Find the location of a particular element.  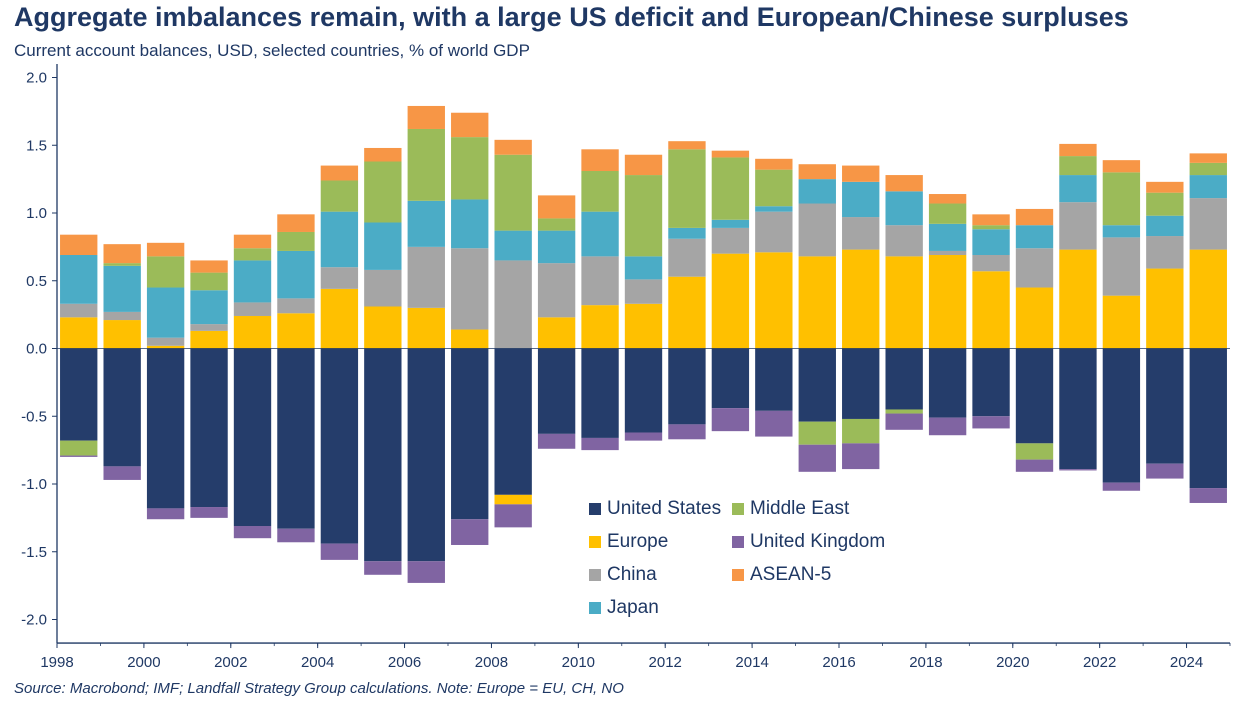

bar-segment-united-states-2014 is located at coordinates (774, 379).